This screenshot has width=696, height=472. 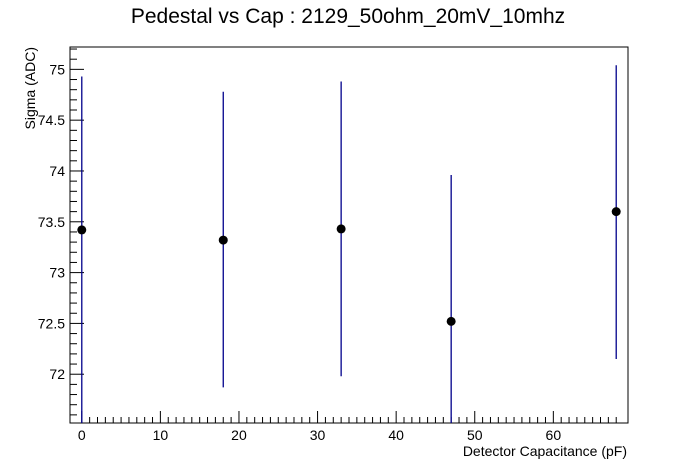 I want to click on x-tick-label: 30, so click(x=318, y=435).